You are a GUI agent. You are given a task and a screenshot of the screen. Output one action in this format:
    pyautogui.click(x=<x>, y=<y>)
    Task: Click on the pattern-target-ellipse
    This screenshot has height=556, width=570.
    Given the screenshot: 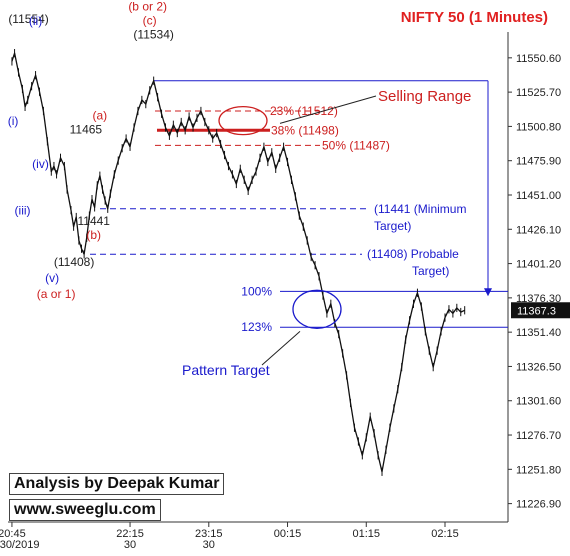 What is the action you would take?
    pyautogui.click(x=317, y=309)
    